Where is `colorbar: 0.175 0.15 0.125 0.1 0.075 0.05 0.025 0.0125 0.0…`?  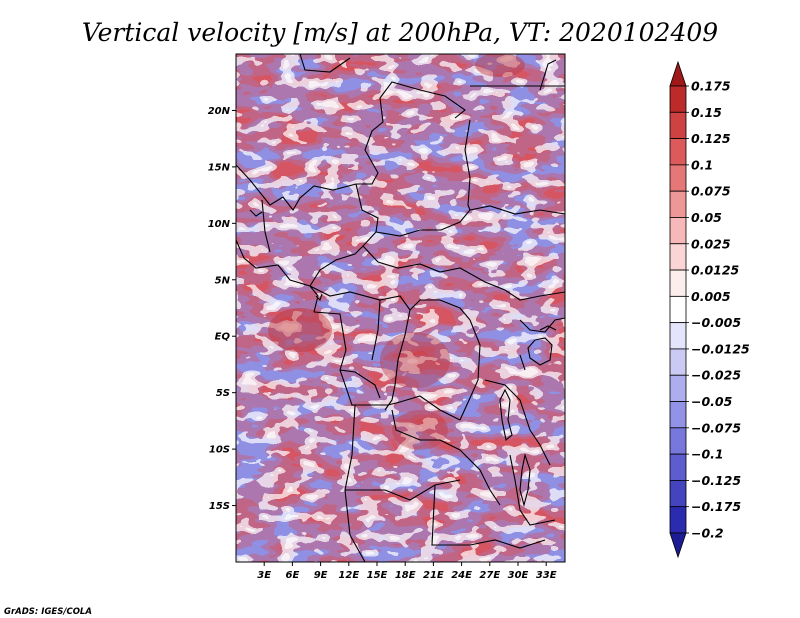
colorbar: 0.175 0.15 0.125 0.1 0.075 0.05 0.025 0.0125 0.0… is located at coordinates (709, 309).